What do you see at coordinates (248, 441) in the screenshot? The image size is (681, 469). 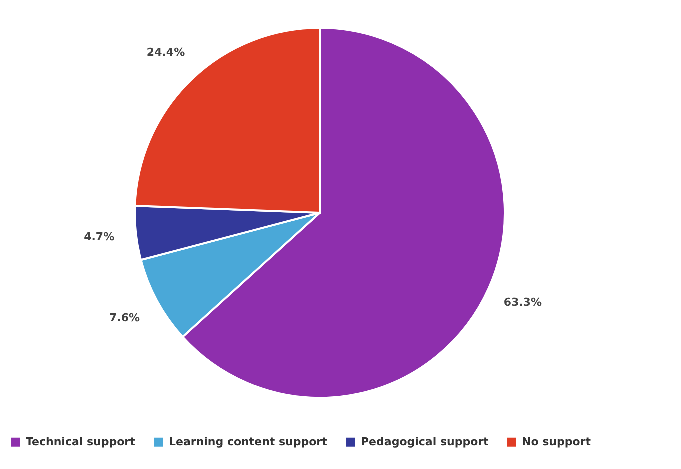 I see `legend-label: Learning content support` at bounding box center [248, 441].